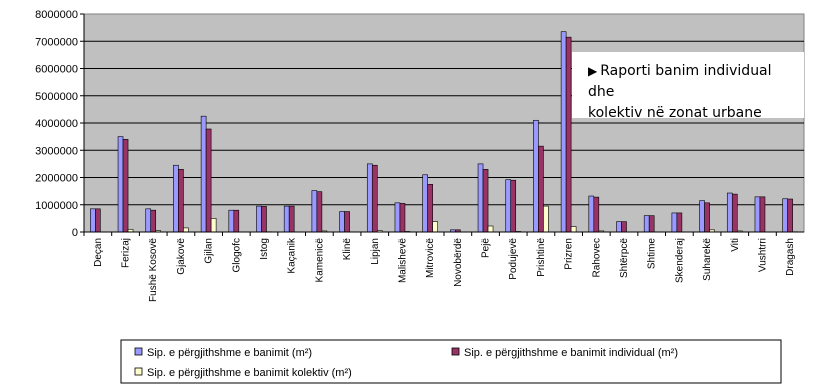 The image size is (834, 385). Describe the element at coordinates (652, 254) in the screenshot. I see `x-tick-label: Shtime` at that location.